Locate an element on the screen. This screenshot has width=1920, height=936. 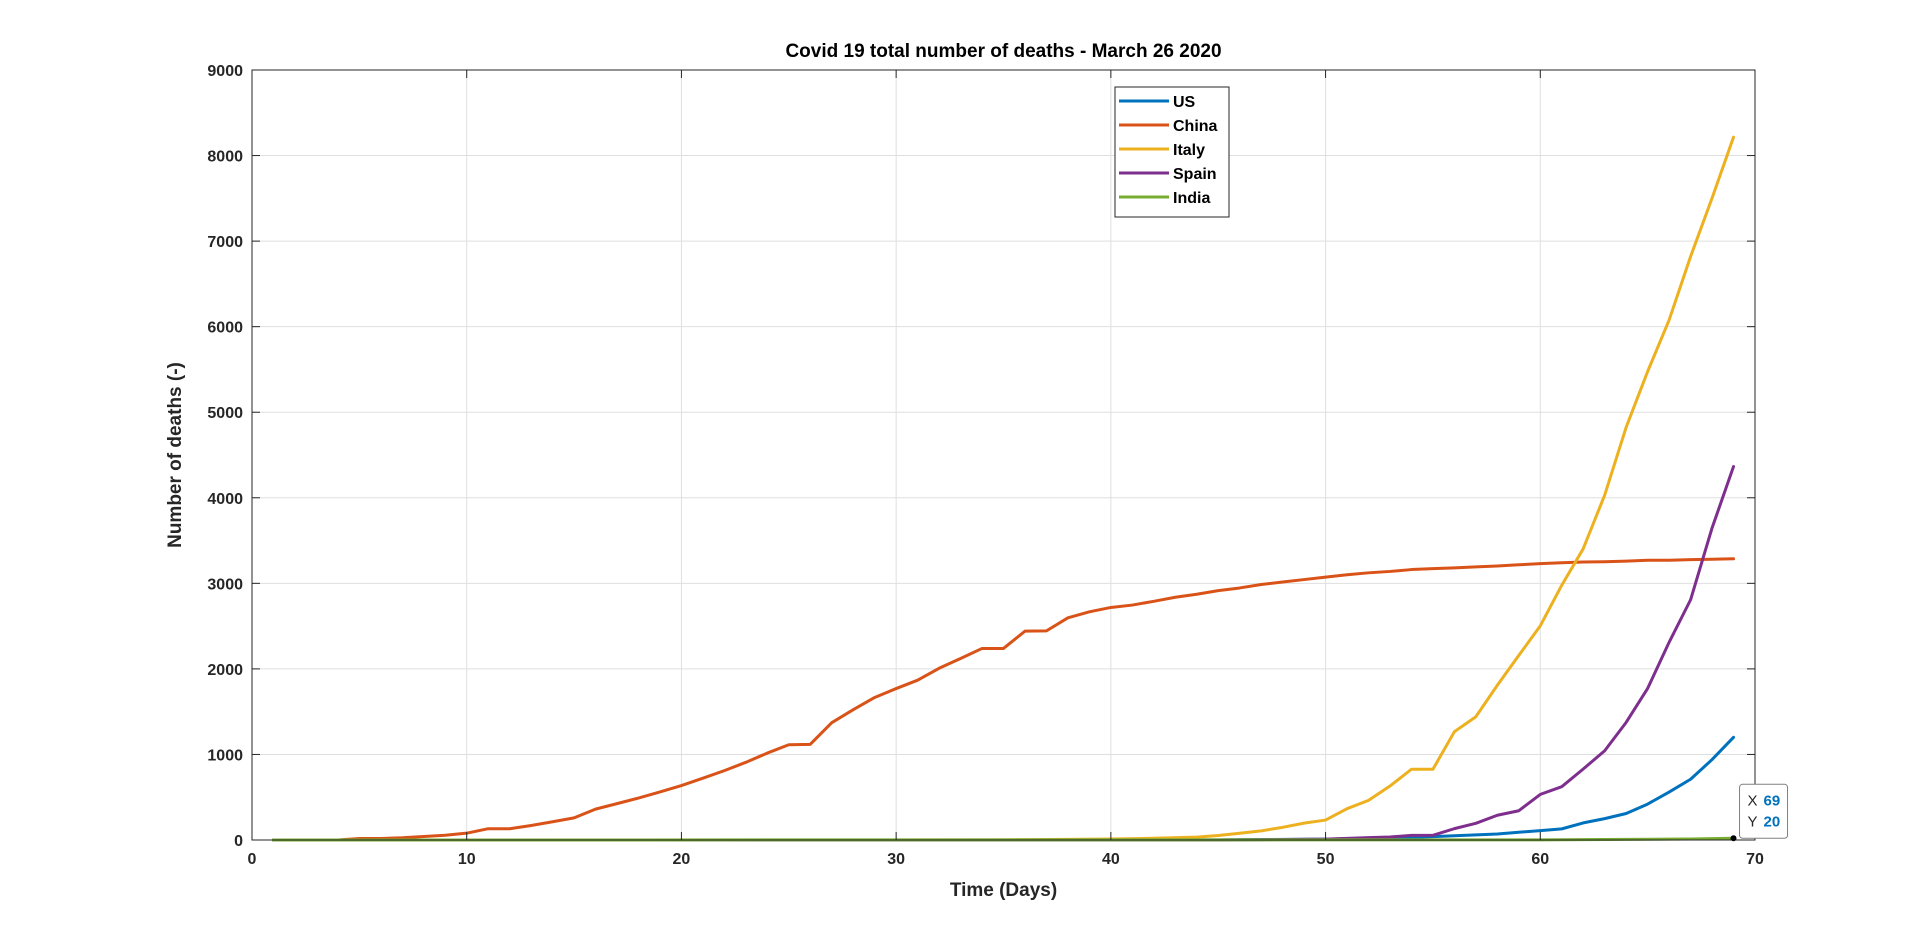
x-tick-label: 10 is located at coordinates (467, 859).